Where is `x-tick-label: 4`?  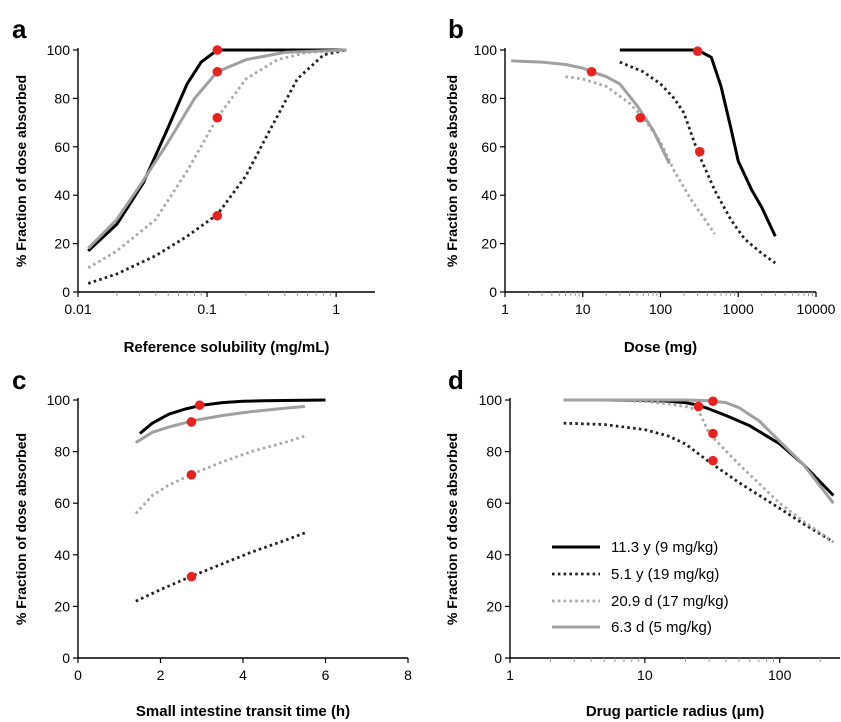 x-tick-label: 4 is located at coordinates (243, 675).